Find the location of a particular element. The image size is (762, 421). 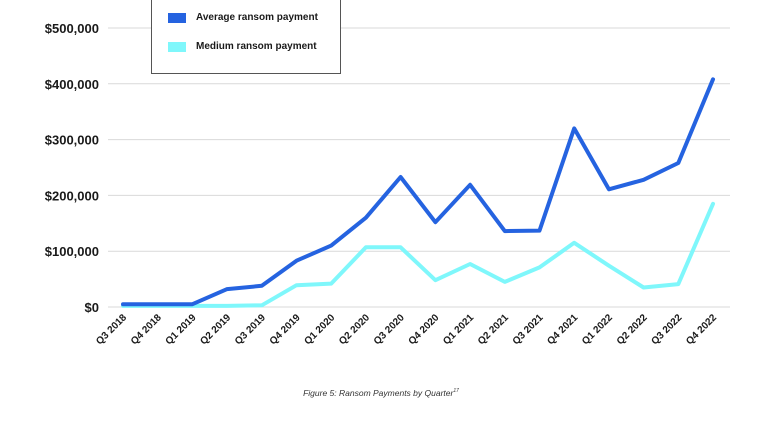

x-tick-label: Q1 2021 is located at coordinates (458, 329).